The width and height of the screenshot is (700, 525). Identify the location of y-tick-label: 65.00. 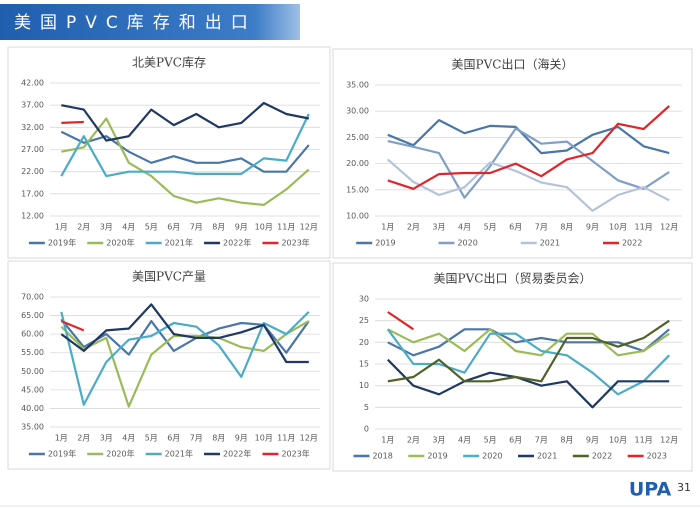
(32, 315).